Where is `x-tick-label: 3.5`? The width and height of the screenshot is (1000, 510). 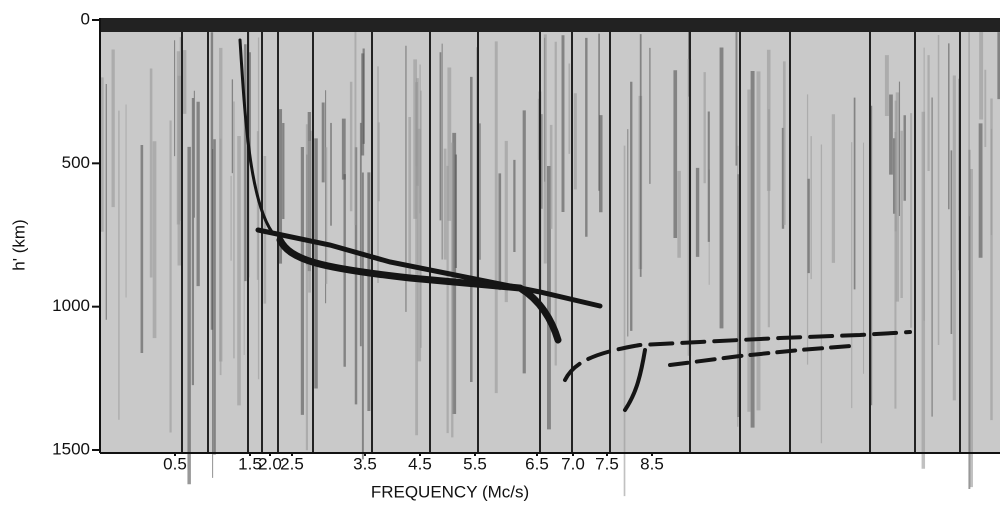
x-tick-label: 3.5 is located at coordinates (365, 463).